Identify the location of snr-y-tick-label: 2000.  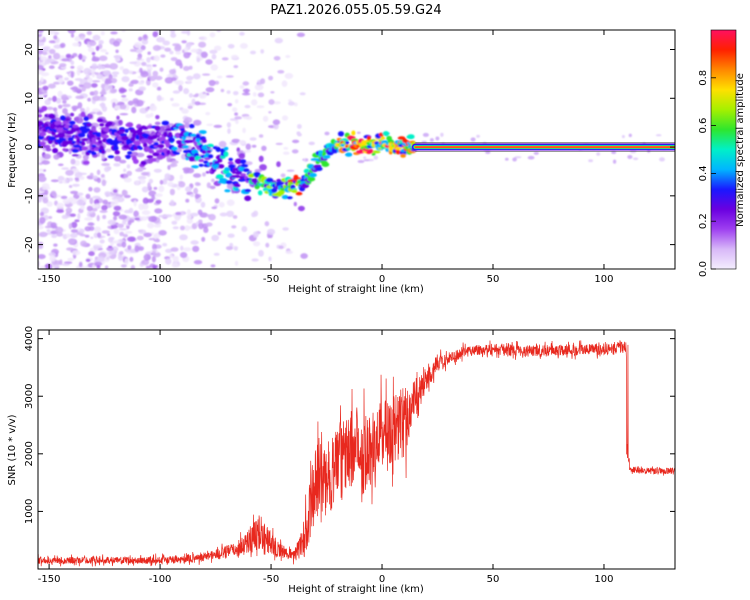
(29, 453).